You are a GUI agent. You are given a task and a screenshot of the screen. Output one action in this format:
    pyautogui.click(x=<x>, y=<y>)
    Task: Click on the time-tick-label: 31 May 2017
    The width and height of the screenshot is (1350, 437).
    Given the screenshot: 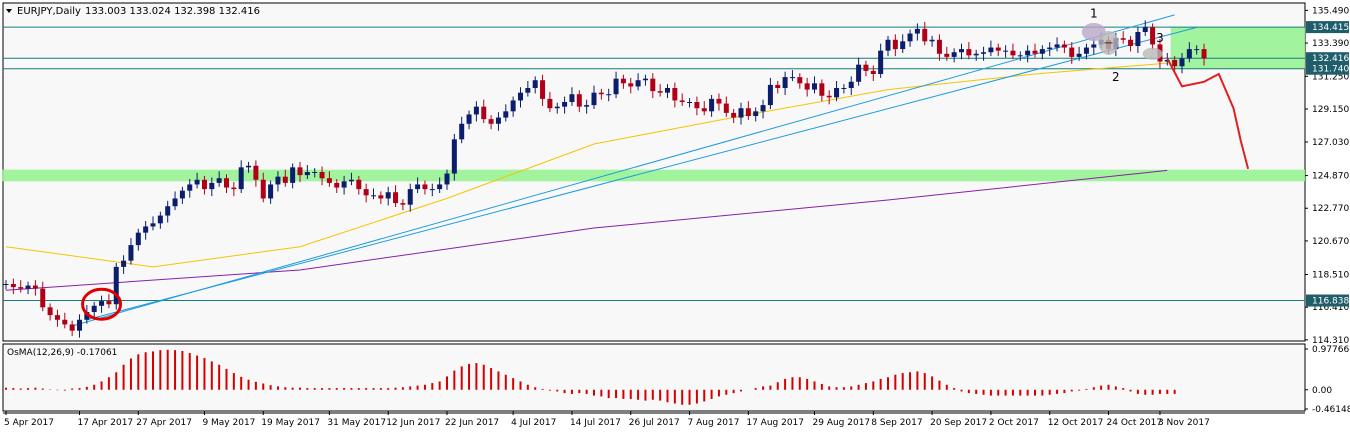 What is the action you would take?
    pyautogui.click(x=356, y=423)
    